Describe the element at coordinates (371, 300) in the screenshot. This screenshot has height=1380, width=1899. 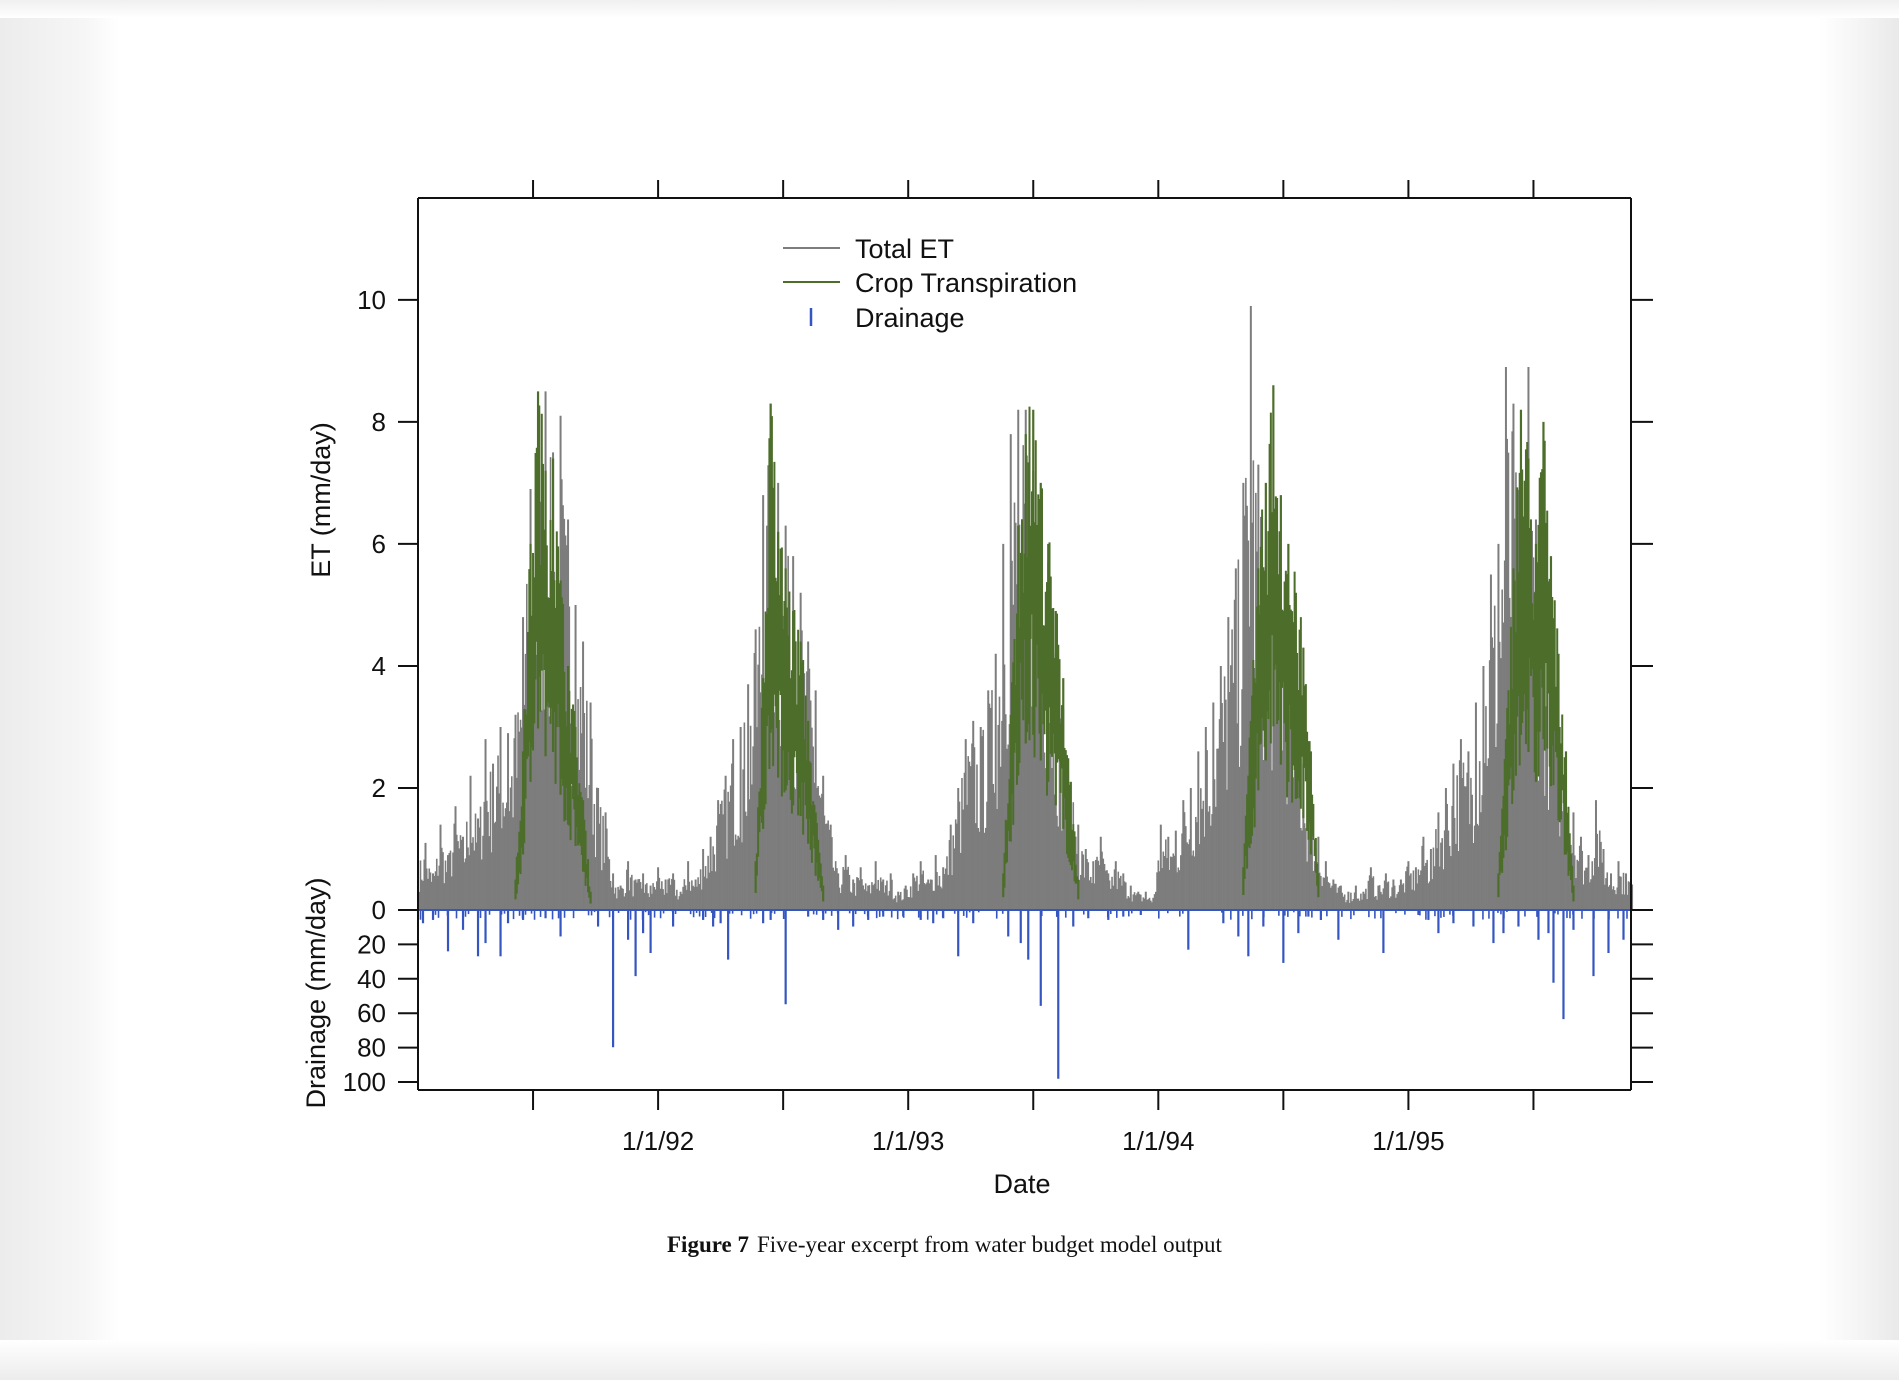
I see `et-tick-label: 10` at that location.